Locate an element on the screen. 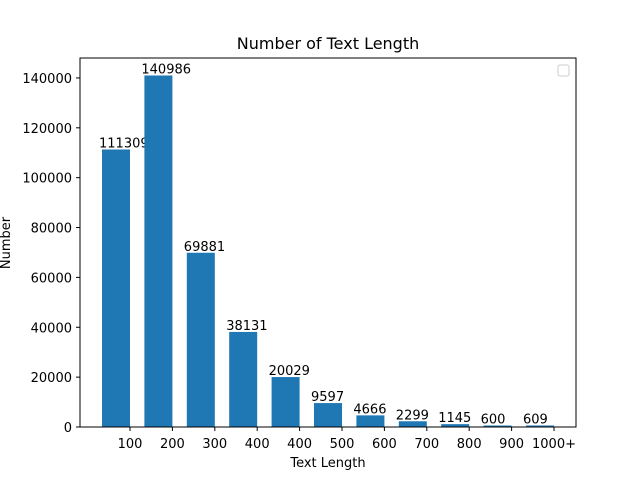  bar-value-label-0: 111309 is located at coordinates (124, 143).